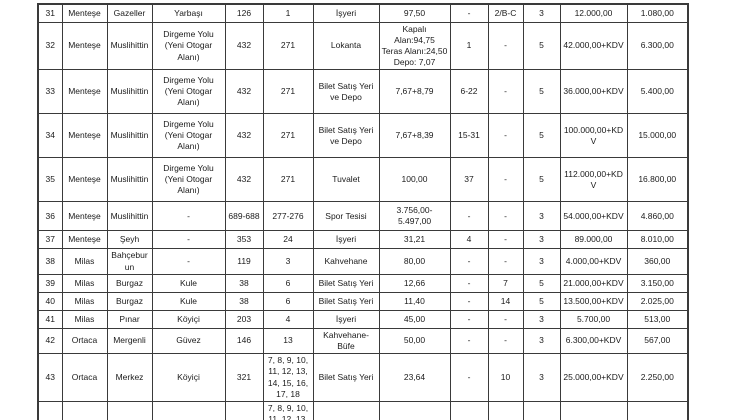 The image size is (730, 420). Describe the element at coordinates (50, 46) in the screenshot. I see `table-cell: 32` at that location.